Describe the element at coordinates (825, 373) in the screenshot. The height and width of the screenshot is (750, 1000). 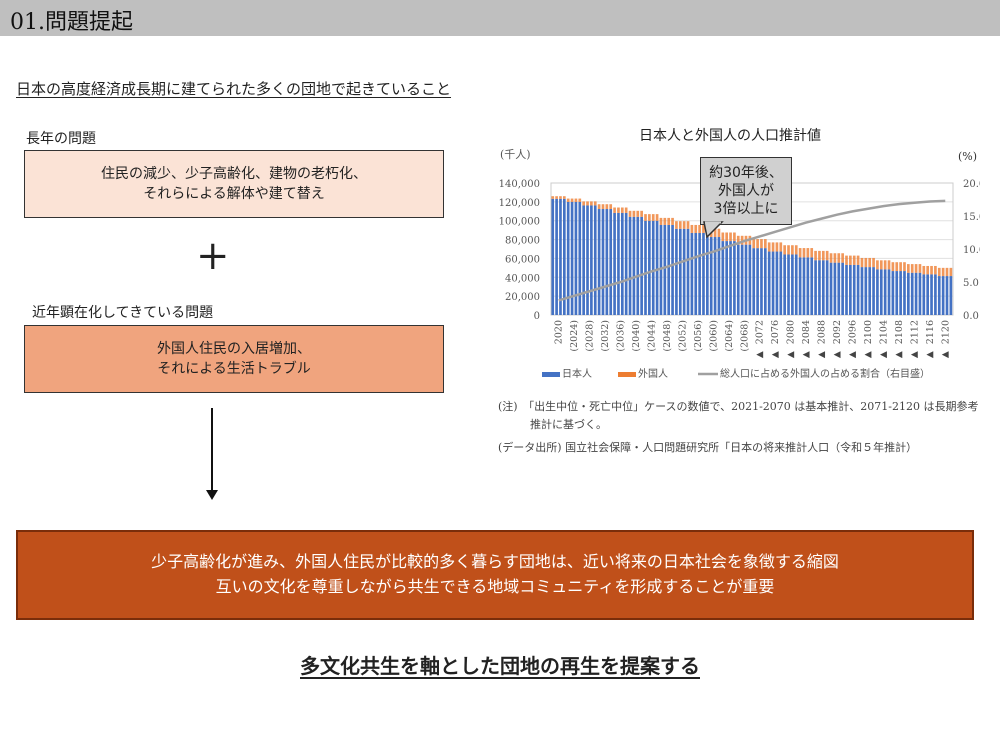
I see `legend-label-share: 総人口に占める外国人の占める割合（右目盛）` at that location.